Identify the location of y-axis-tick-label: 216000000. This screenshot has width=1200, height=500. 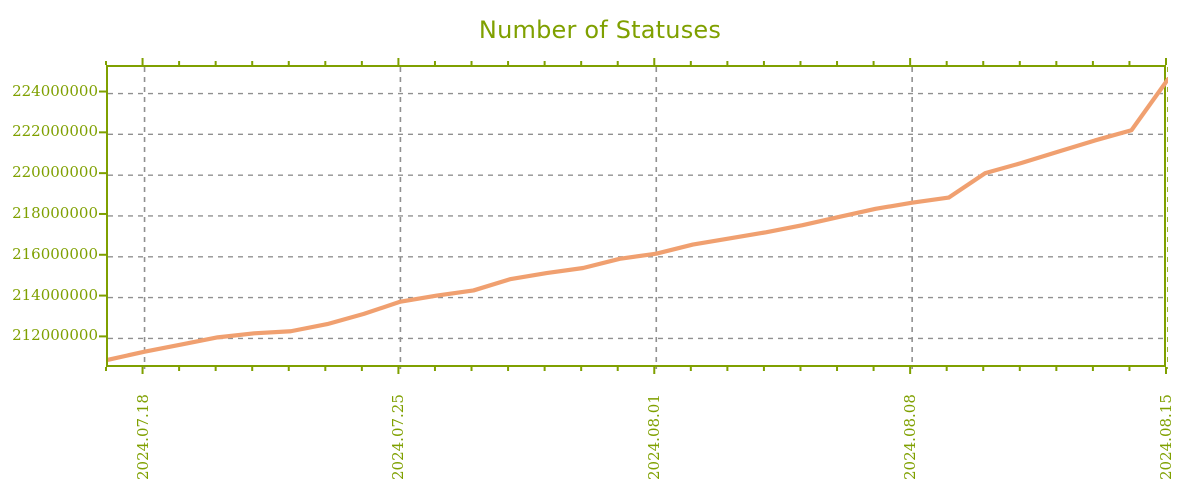
(55, 253).